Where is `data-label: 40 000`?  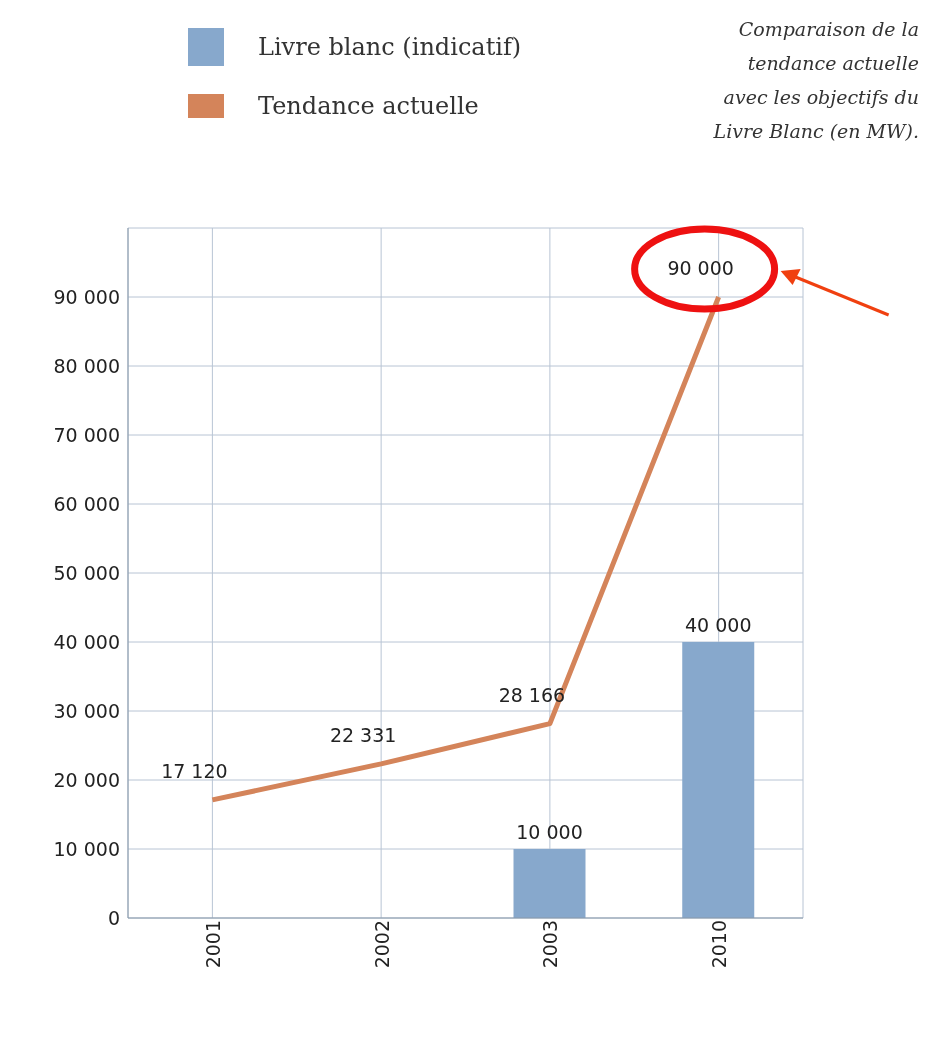
data-label: 40 000 is located at coordinates (718, 625).